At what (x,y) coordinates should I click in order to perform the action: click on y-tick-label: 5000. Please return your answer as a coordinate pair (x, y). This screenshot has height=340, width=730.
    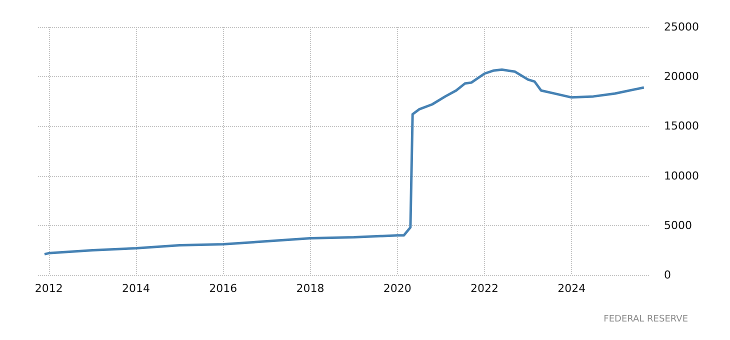
    Looking at the image, I should click on (678, 225).